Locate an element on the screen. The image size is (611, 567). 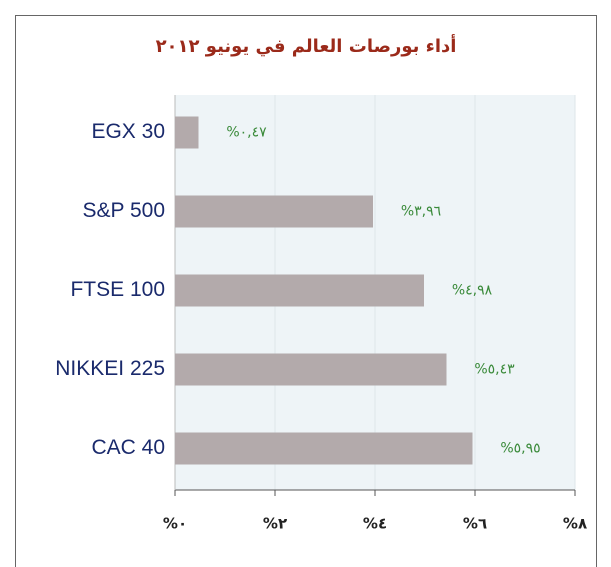
value-label: %٥,٩٥ is located at coordinates (520, 449).